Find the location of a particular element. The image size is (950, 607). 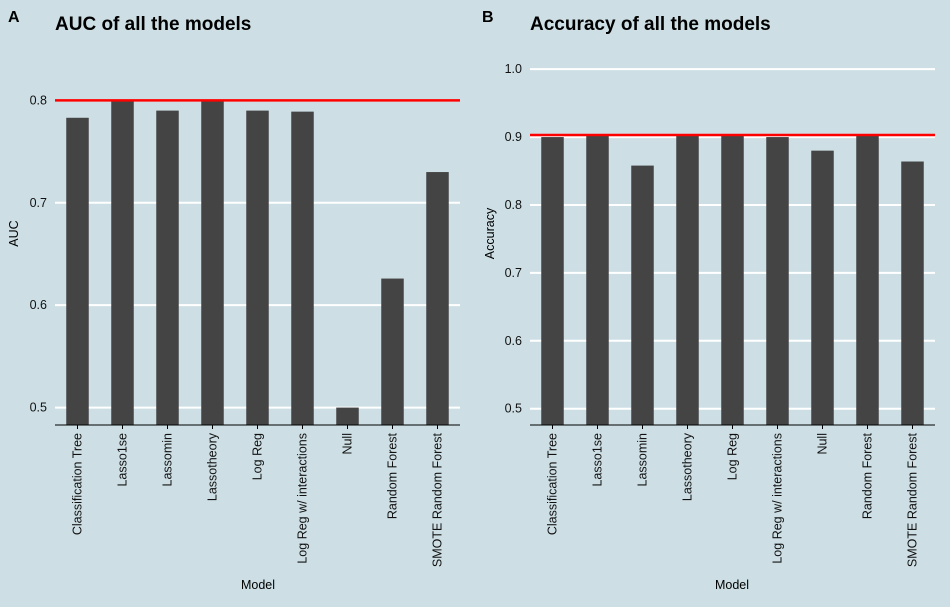

panel-label-b: B is located at coordinates (488, 17).